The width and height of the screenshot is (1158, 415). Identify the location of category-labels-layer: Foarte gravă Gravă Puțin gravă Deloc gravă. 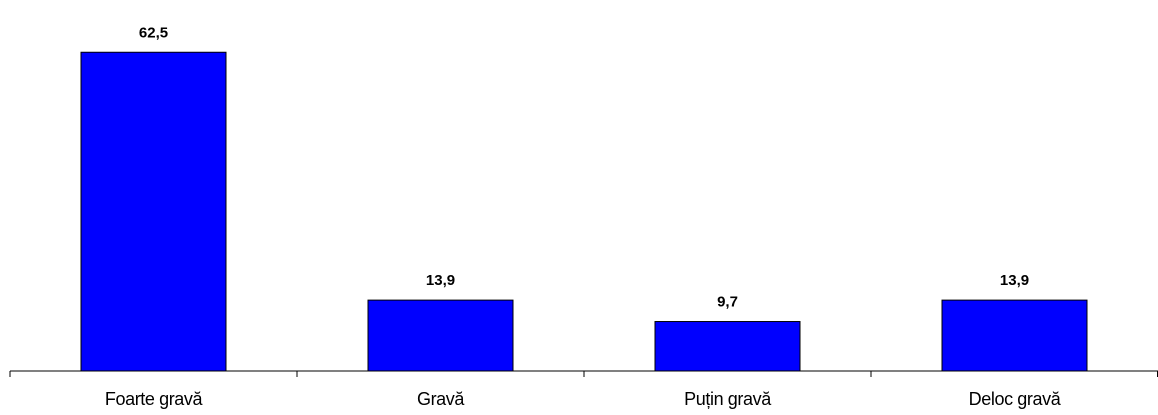
(583, 399).